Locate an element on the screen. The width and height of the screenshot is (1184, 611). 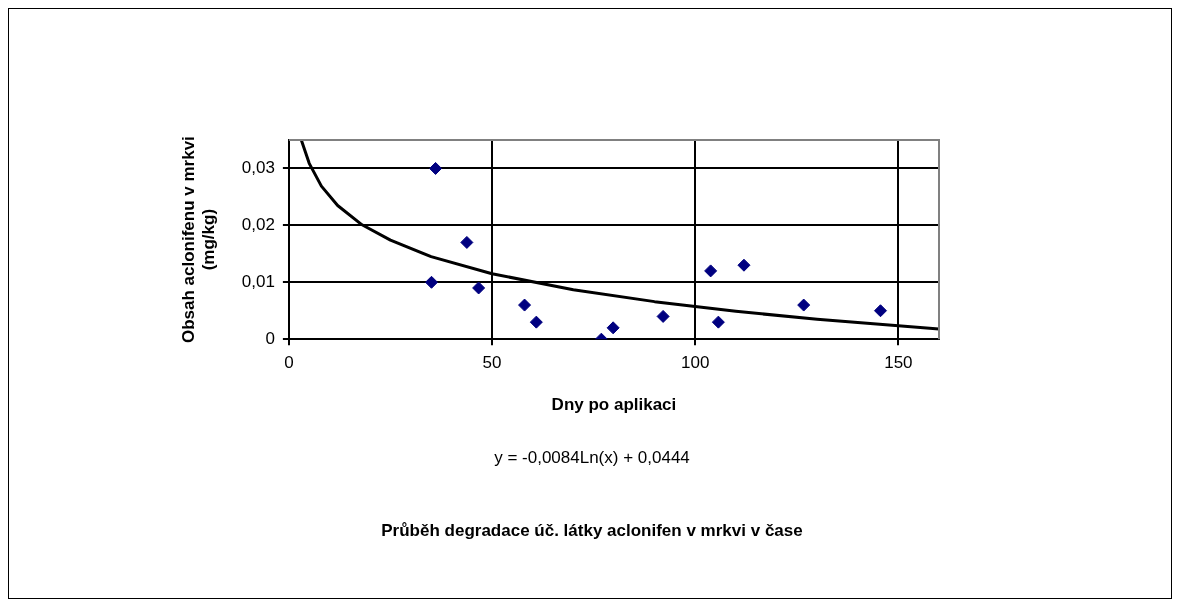
x-tick-label: 150 is located at coordinates (898, 363).